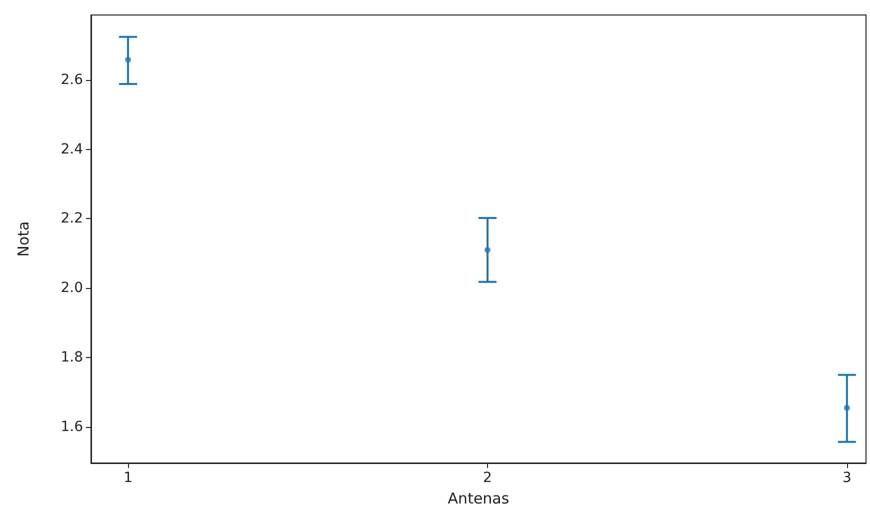 This screenshot has width=870, height=513. What do you see at coordinates (479, 499) in the screenshot?
I see `x-axis-title: Antenas` at bounding box center [479, 499].